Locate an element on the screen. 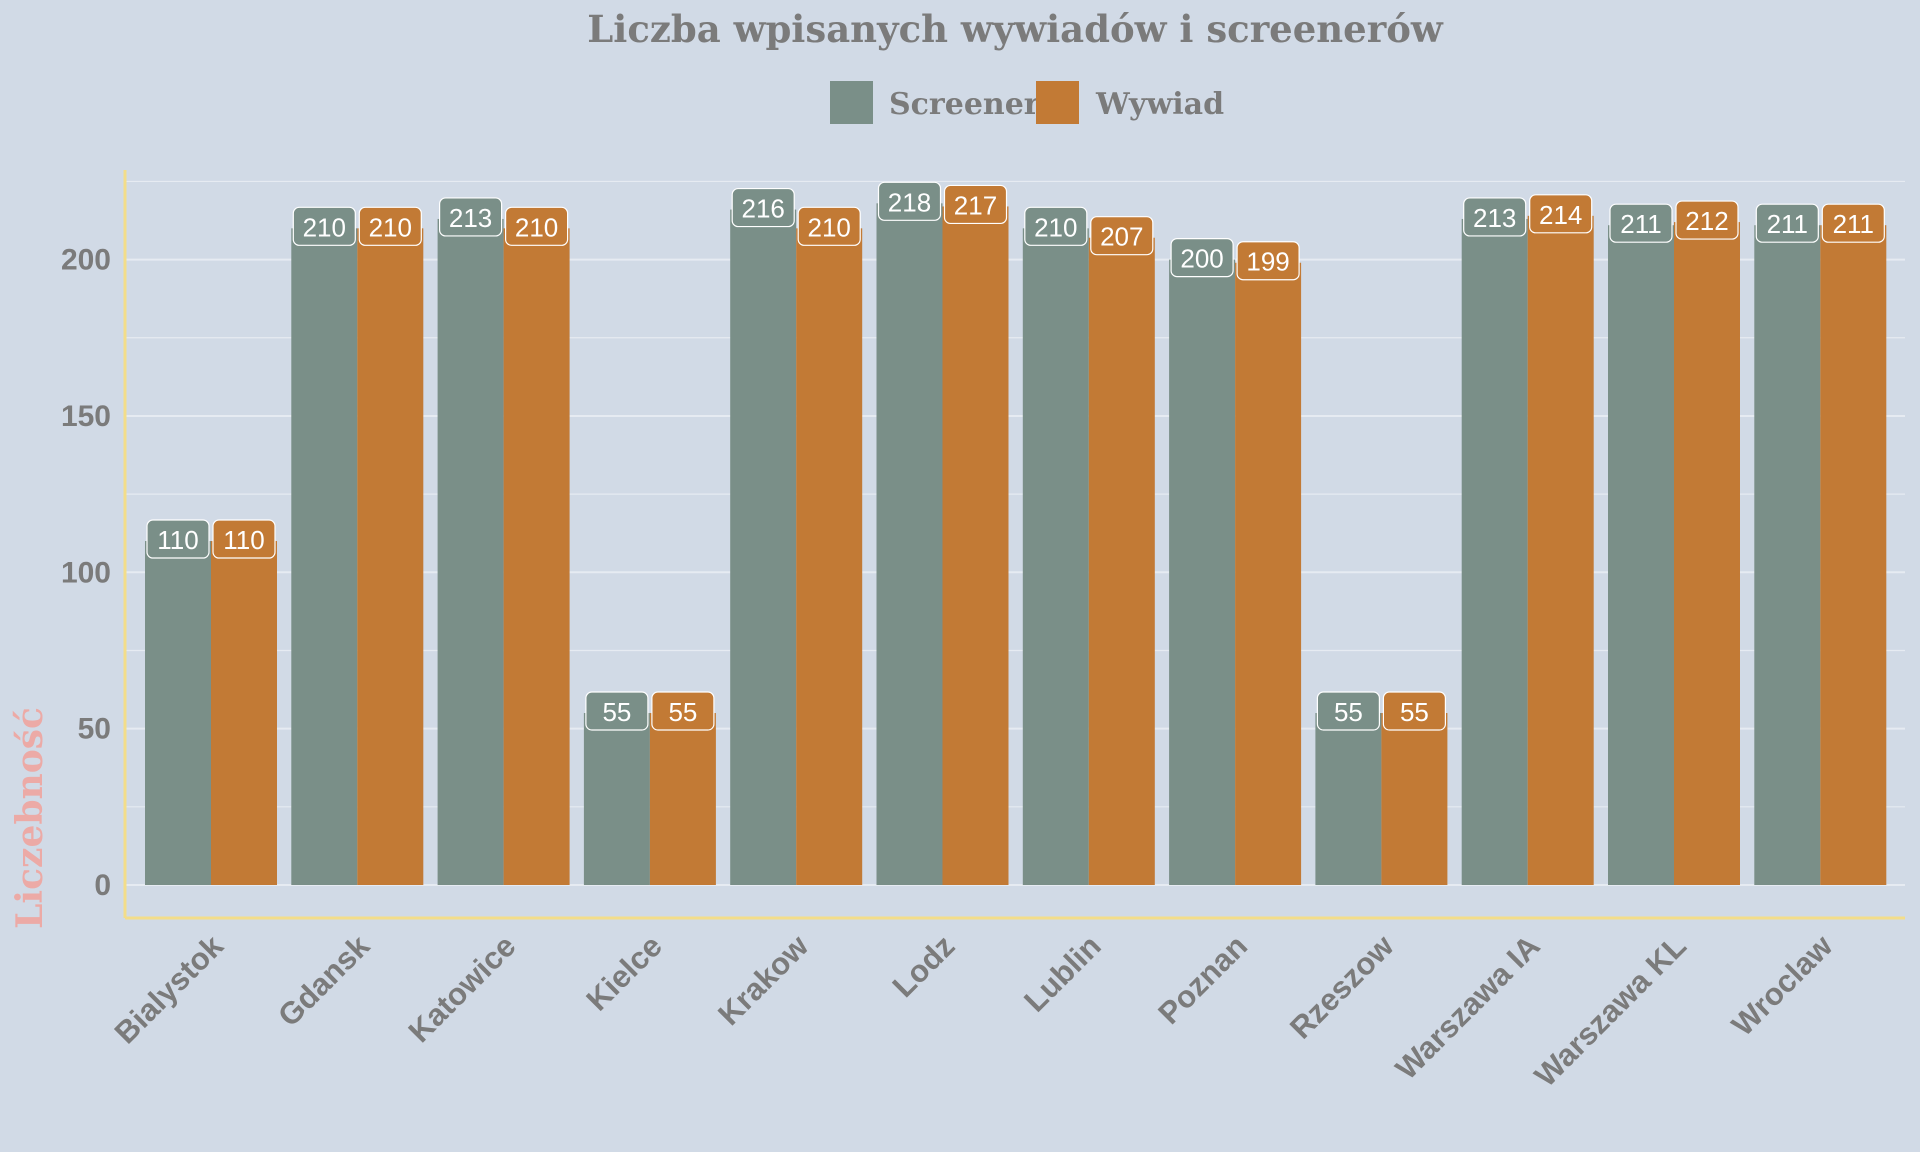  bar-wywiad-krakow is located at coordinates (829, 556).